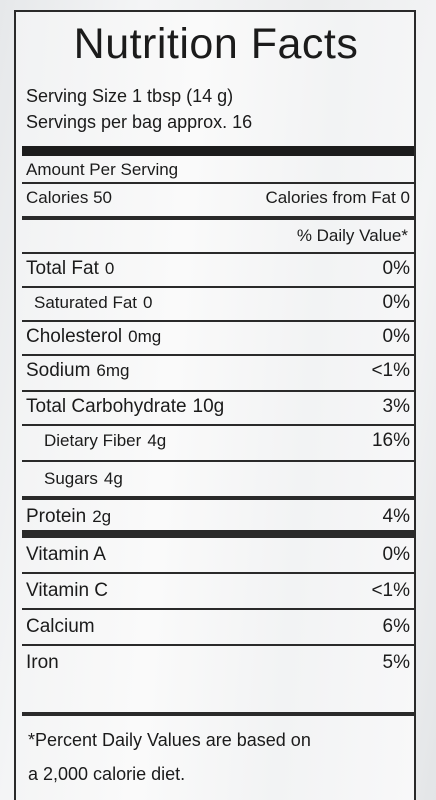  Describe the element at coordinates (130, 96) in the screenshot. I see `serving-size: Serving Size 1 tbsp (14 g)` at that location.